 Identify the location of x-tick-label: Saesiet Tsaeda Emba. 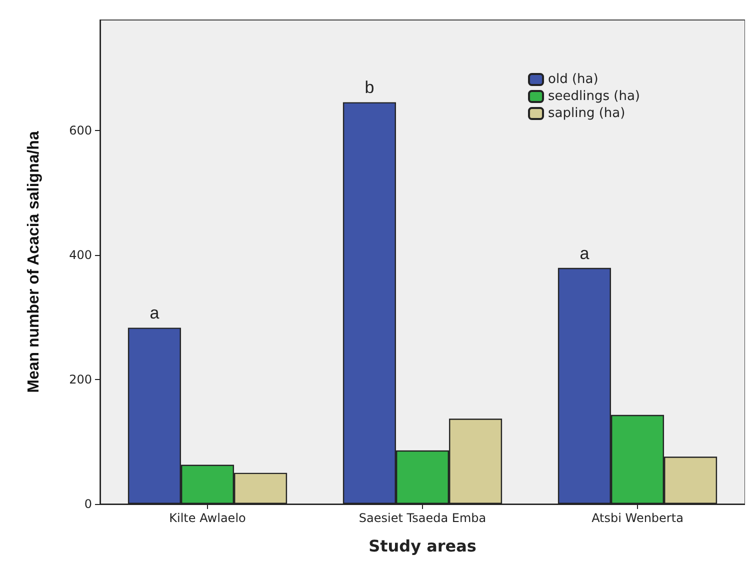
(422, 518).